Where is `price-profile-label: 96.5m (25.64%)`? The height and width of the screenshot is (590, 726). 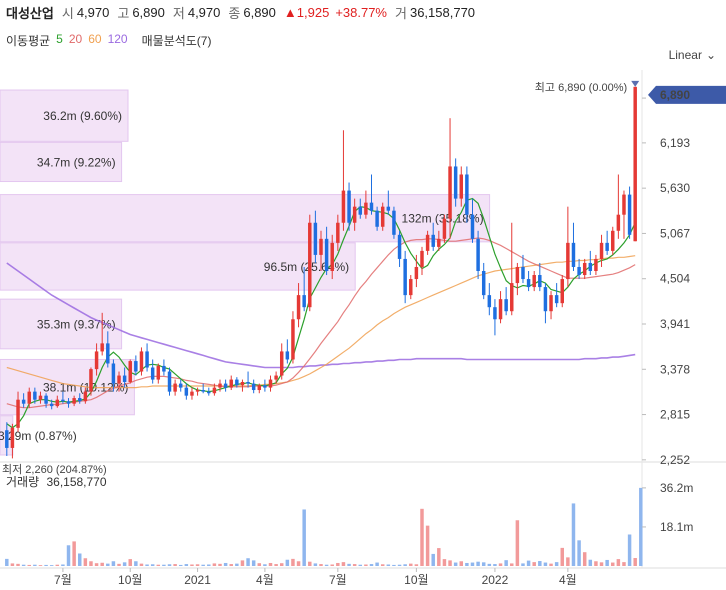 price-profile-label: 96.5m (25.64%) is located at coordinates (306, 267).